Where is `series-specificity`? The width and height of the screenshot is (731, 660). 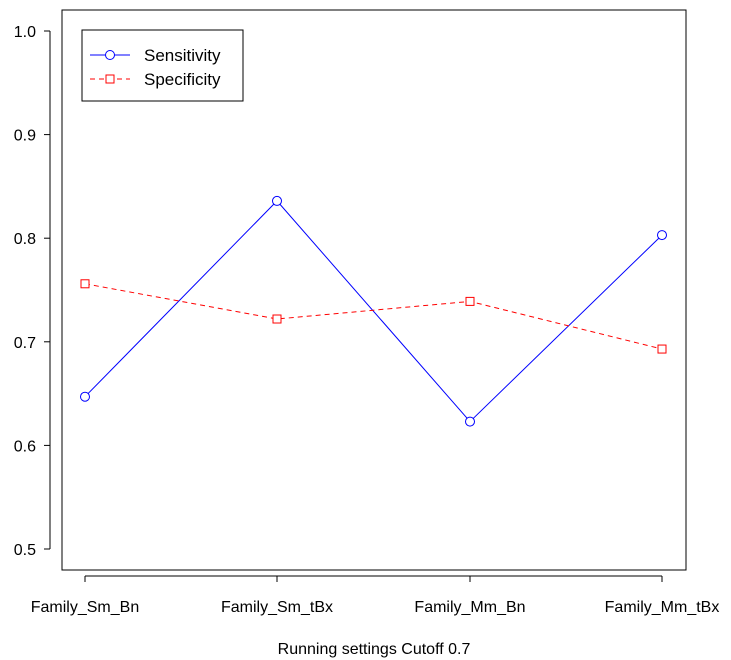 series-specificity is located at coordinates (373, 316).